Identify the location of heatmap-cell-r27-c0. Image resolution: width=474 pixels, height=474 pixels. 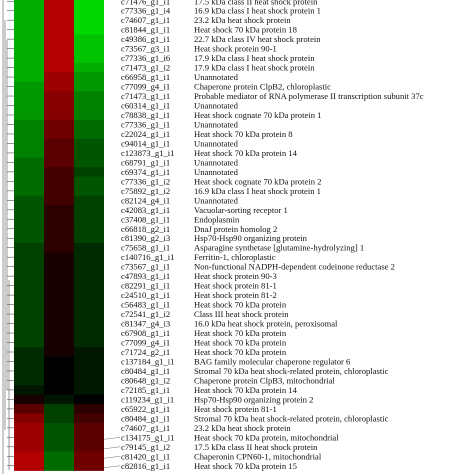
(29, 257).